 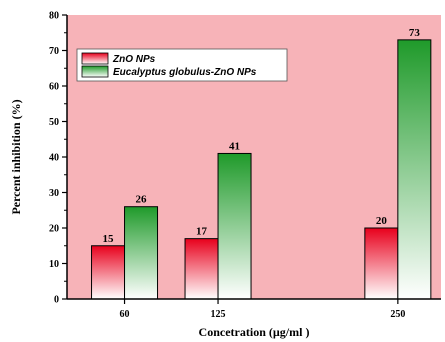 I want to click on x-tick-label: 250, so click(x=397, y=314).